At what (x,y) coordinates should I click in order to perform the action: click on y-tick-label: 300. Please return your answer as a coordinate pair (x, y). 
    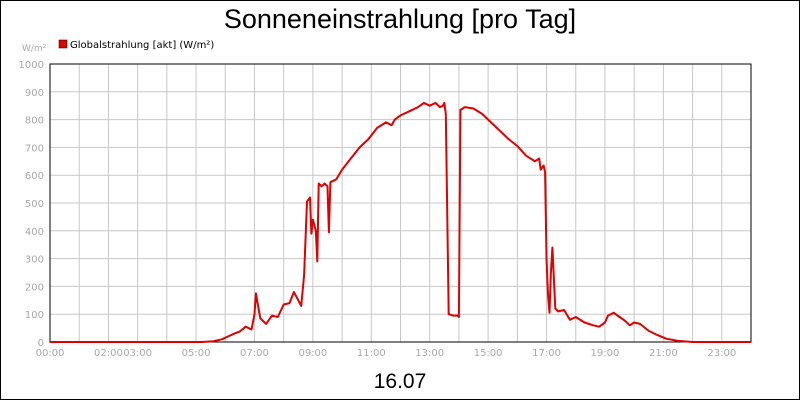
    Looking at the image, I should click on (34, 260).